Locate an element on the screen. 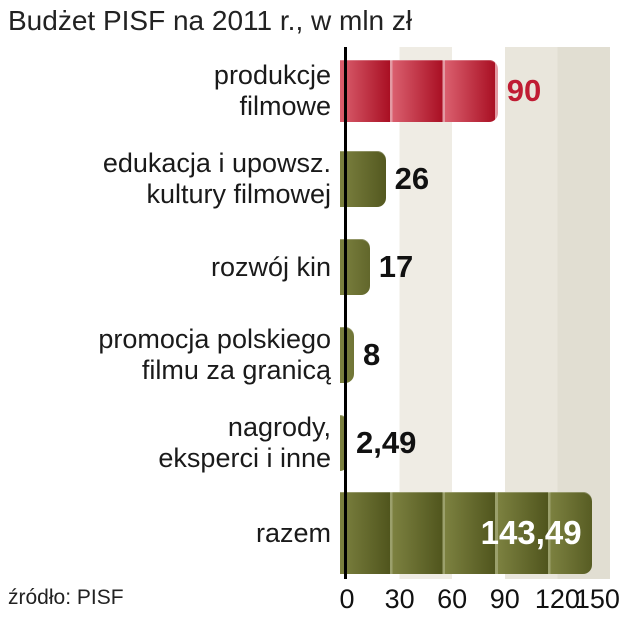 Image resolution: width=623 pixels, height=617 pixels. axis-tick: 120 is located at coordinates (557, 599).